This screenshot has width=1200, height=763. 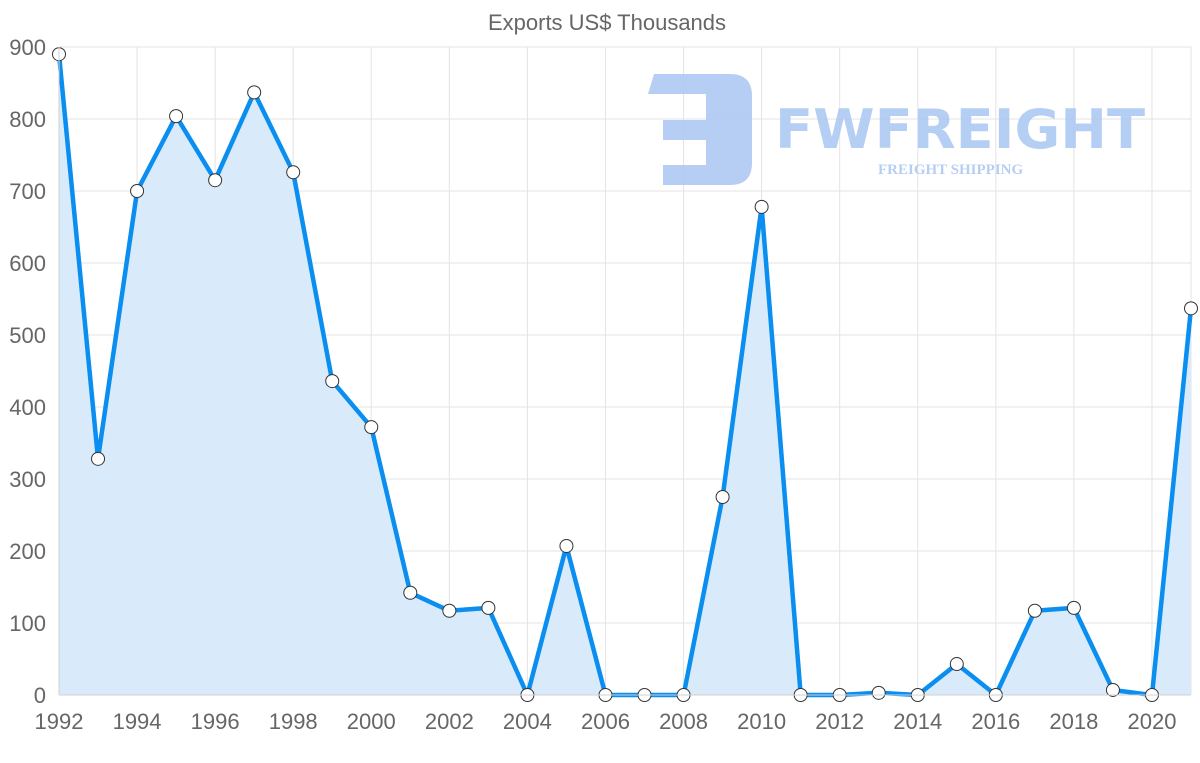 I want to click on y-tick-label: 0, so click(x=40, y=695).